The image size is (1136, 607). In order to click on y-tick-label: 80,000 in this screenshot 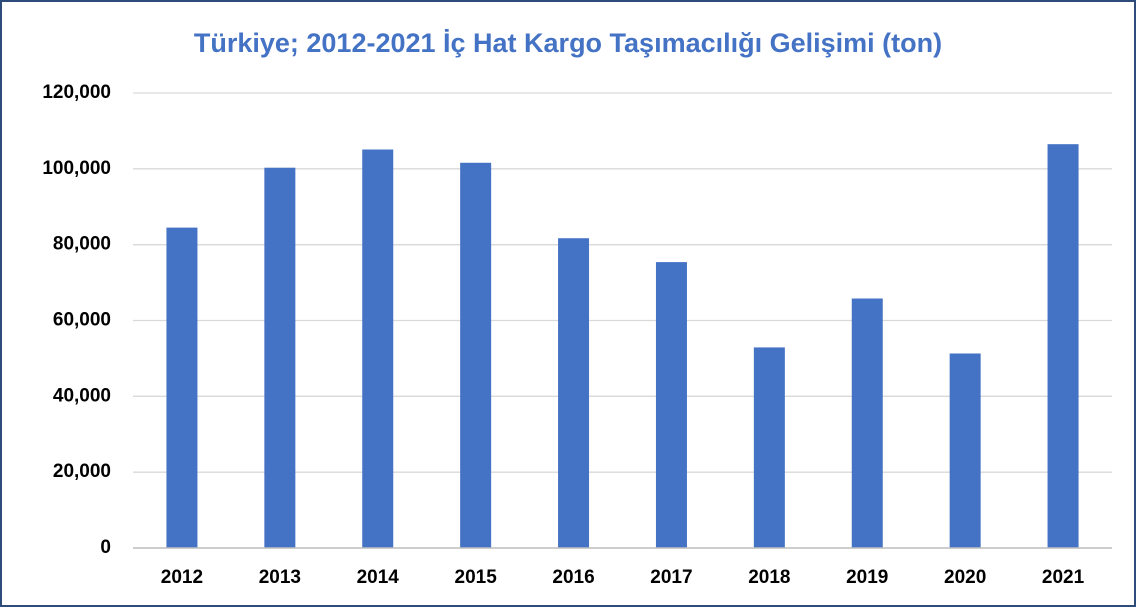, I will do `click(82, 244)`.